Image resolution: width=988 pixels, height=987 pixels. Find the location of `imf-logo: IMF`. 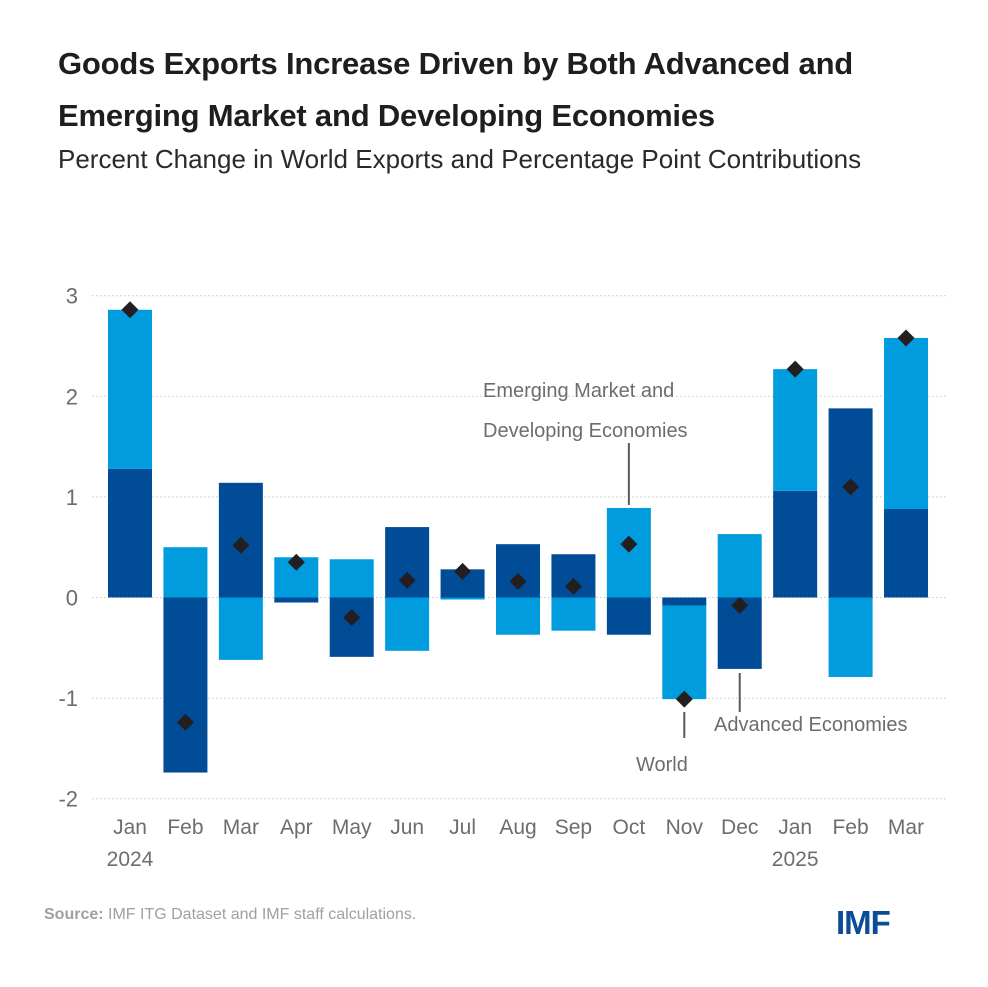

imf-logo: IMF is located at coordinates (863, 922).